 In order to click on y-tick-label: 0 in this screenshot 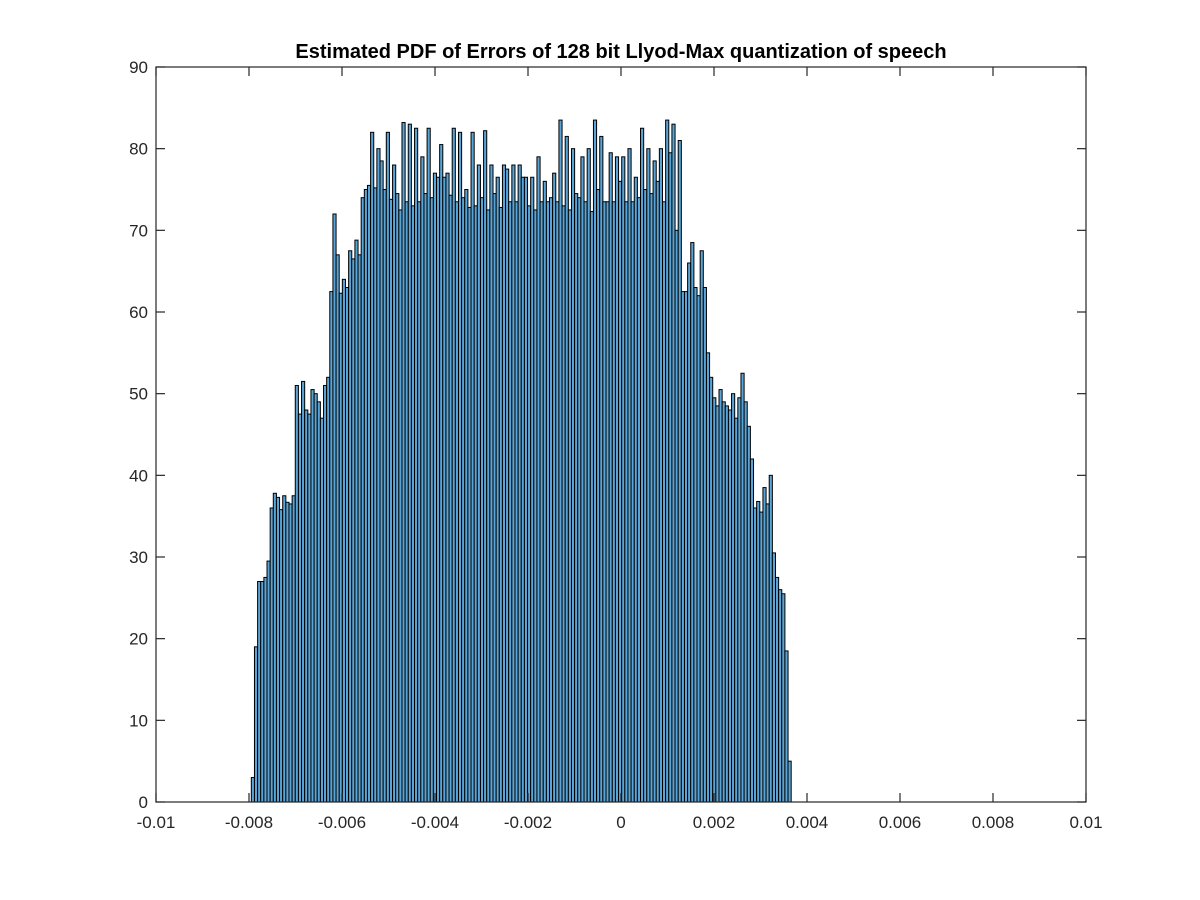, I will do `click(143, 802)`.